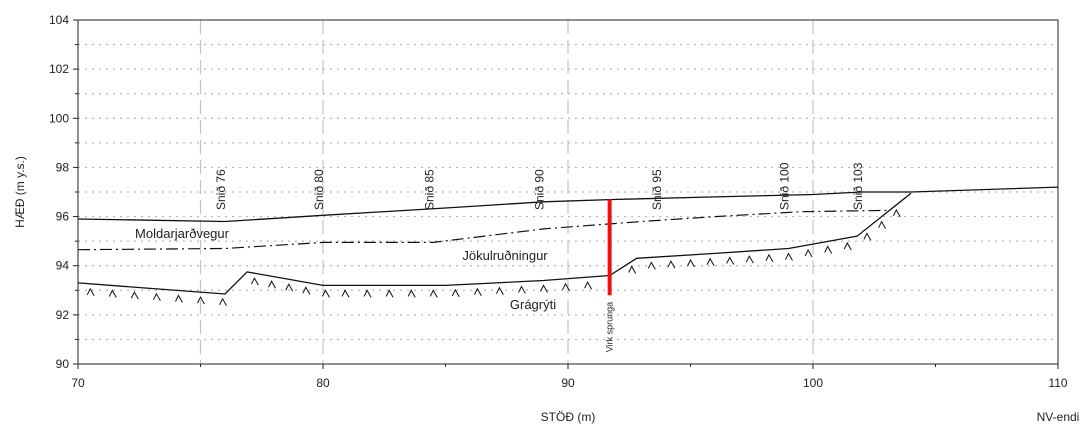  What do you see at coordinates (63, 192) in the screenshot?
I see `y-axis-ticks: 90 92 94 96 98 100 102 104` at bounding box center [63, 192].